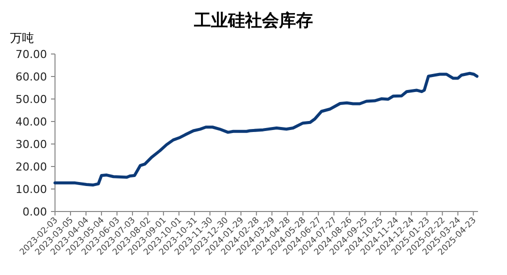  Describe the element at coordinates (31, 99) in the screenshot. I see `y-tick-label: 50.00` at that location.